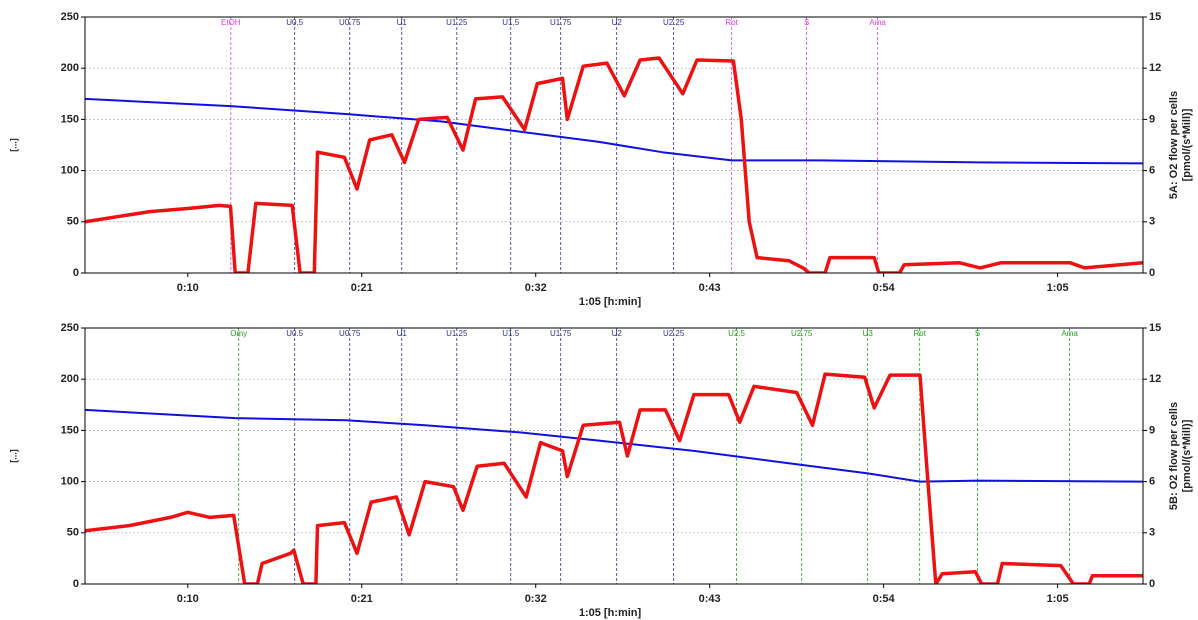 Image resolution: width=1198 pixels, height=620 pixels. Describe the element at coordinates (1174, 456) in the screenshot. I see `y2-axis-title: 5B: O2 flow per cells` at that location.